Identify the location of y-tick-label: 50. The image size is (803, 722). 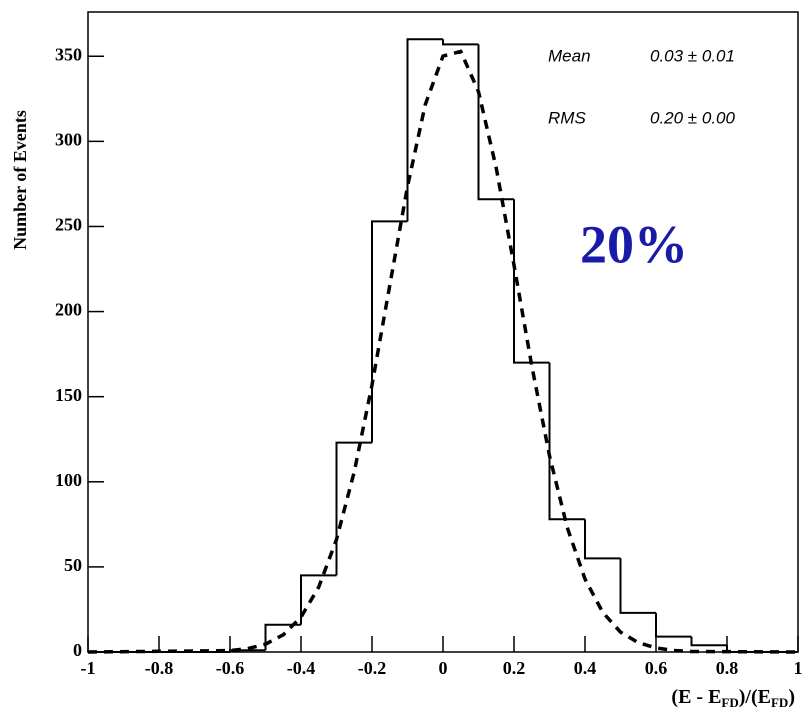
(73, 565).